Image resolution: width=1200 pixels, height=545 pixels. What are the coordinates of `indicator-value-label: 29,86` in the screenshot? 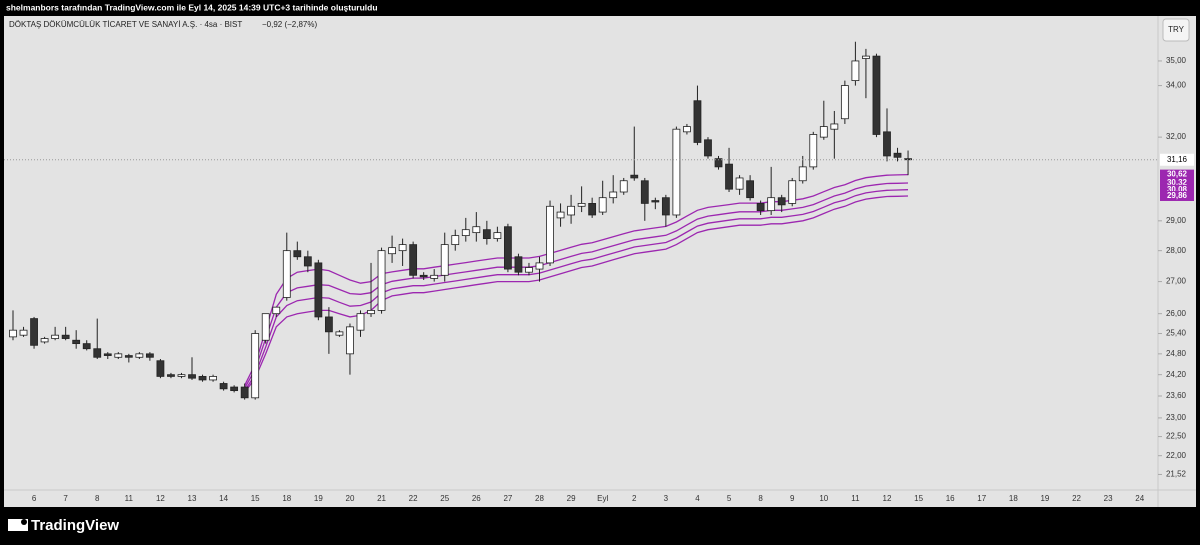 It's located at (1177, 195).